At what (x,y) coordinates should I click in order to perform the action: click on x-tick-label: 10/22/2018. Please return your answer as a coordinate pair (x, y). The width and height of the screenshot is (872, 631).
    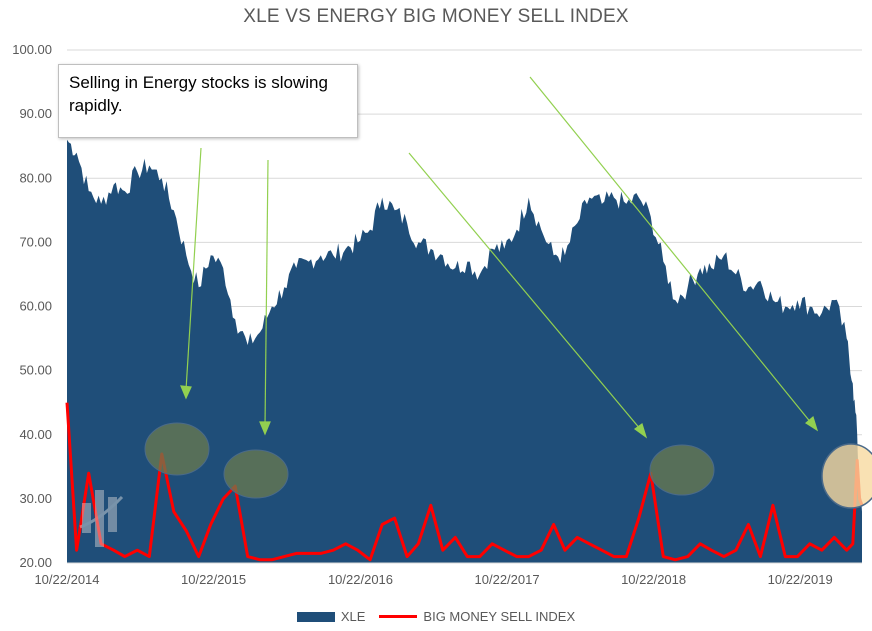
    Looking at the image, I should click on (653, 579).